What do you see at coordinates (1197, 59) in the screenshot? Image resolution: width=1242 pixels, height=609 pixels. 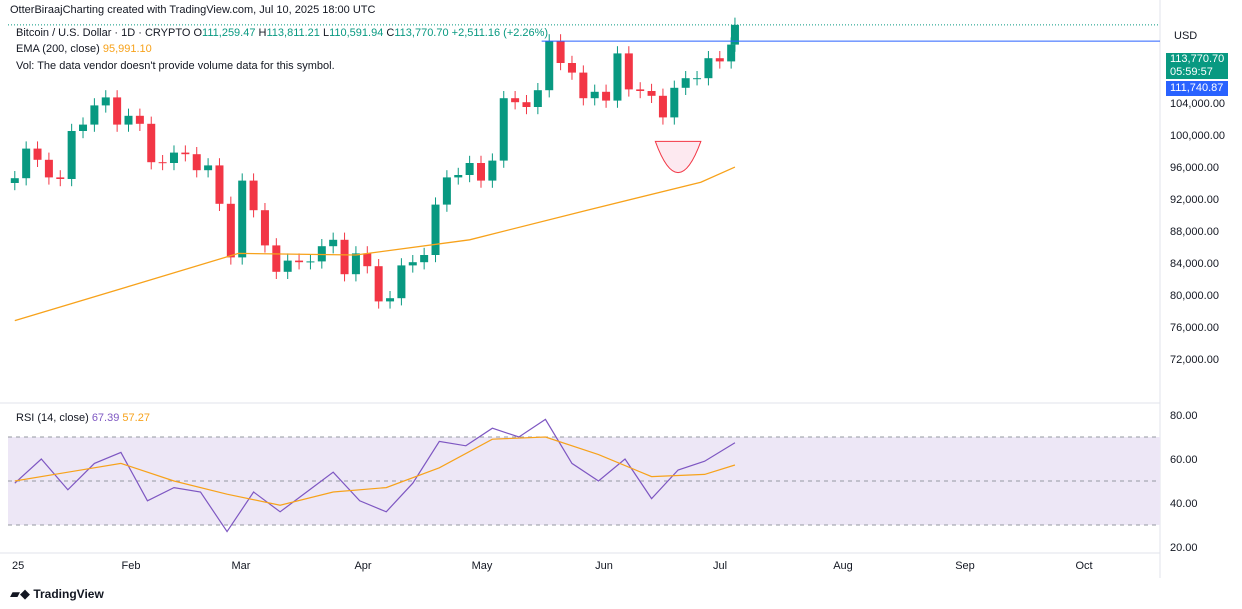 I see `last-price-value: 113,770.70` at bounding box center [1197, 59].